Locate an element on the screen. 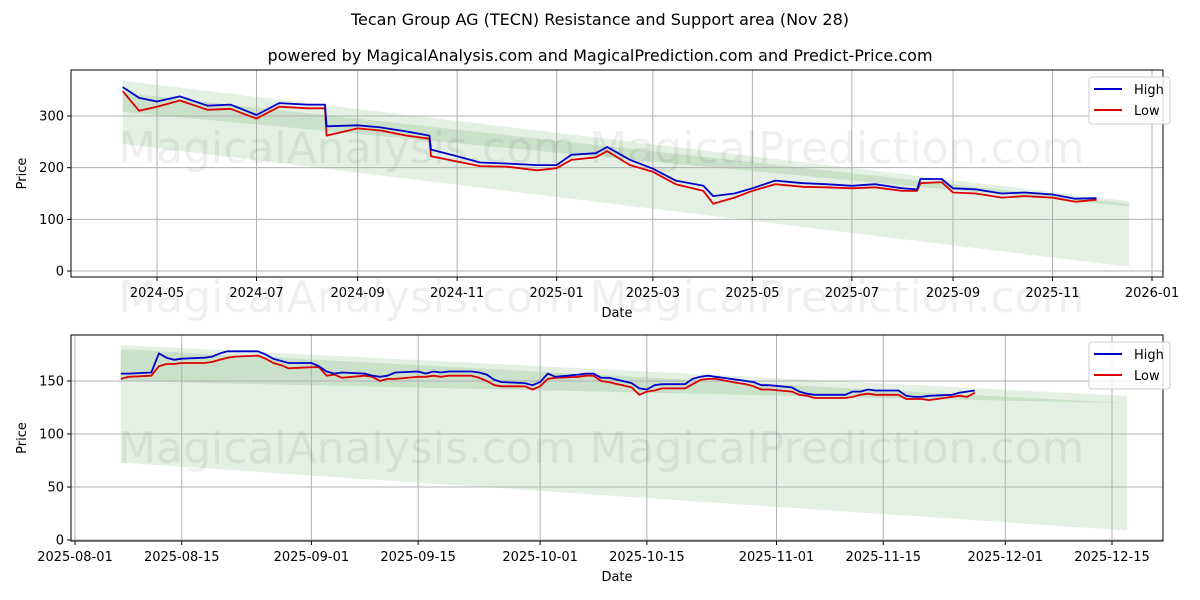  x-tick-label: 2024-11 is located at coordinates (457, 293).